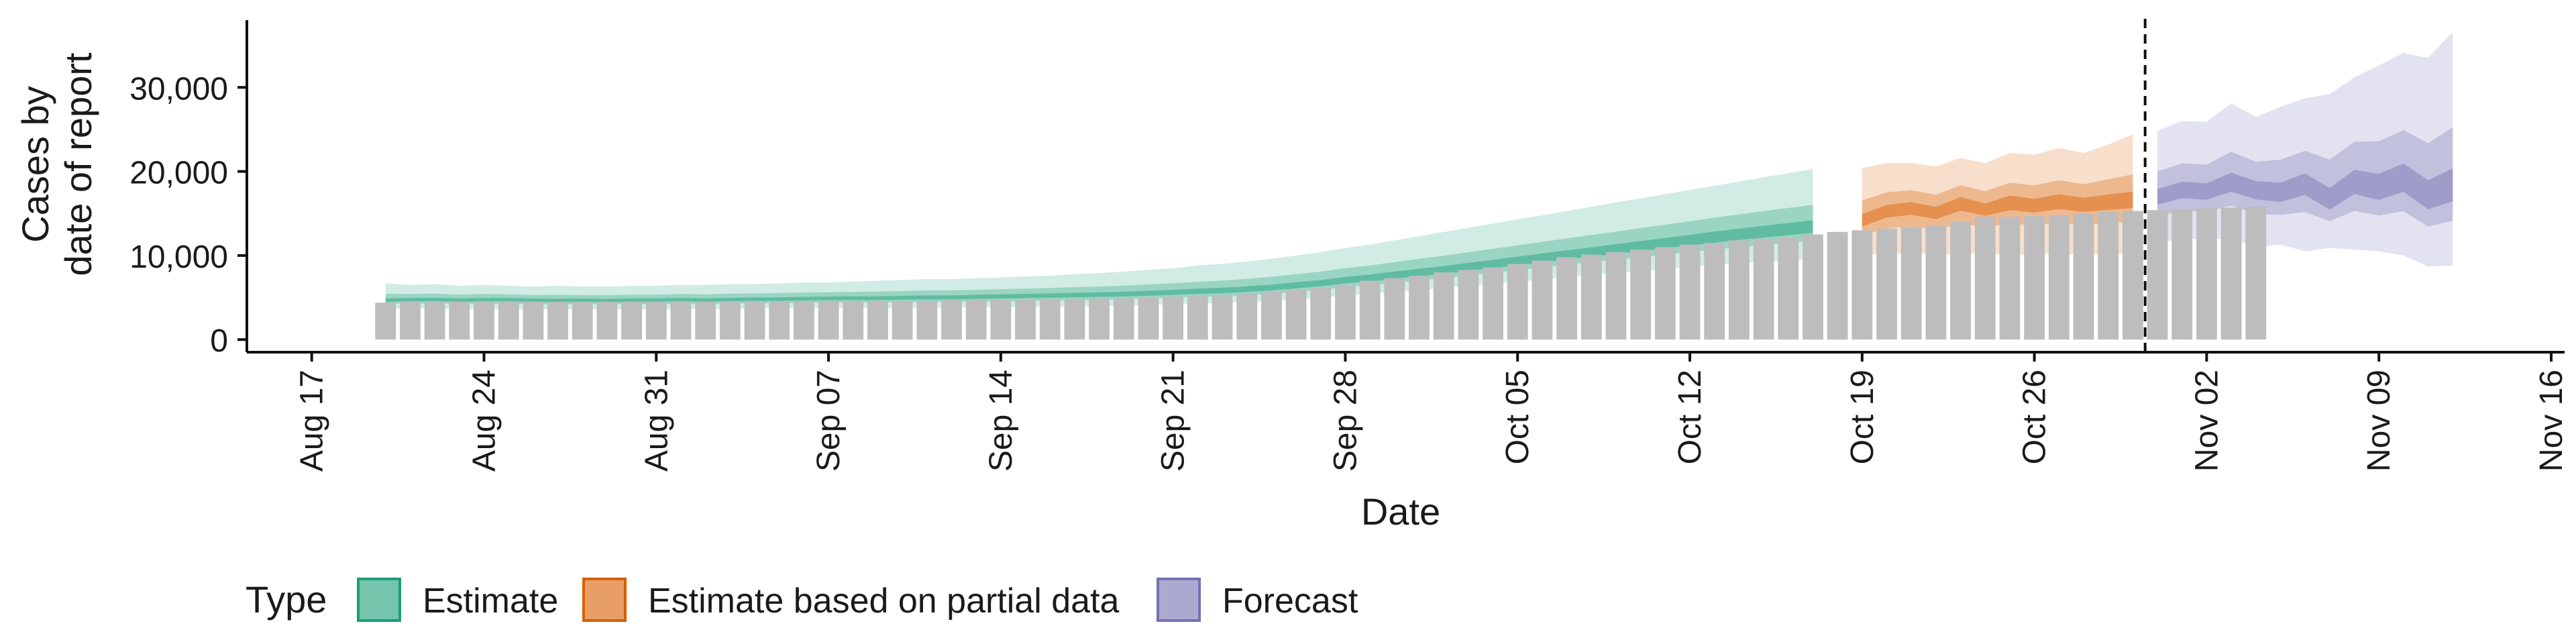 This screenshot has width=2576, height=644. I want to click on x-tick-label: Nov 09, so click(2379, 421).